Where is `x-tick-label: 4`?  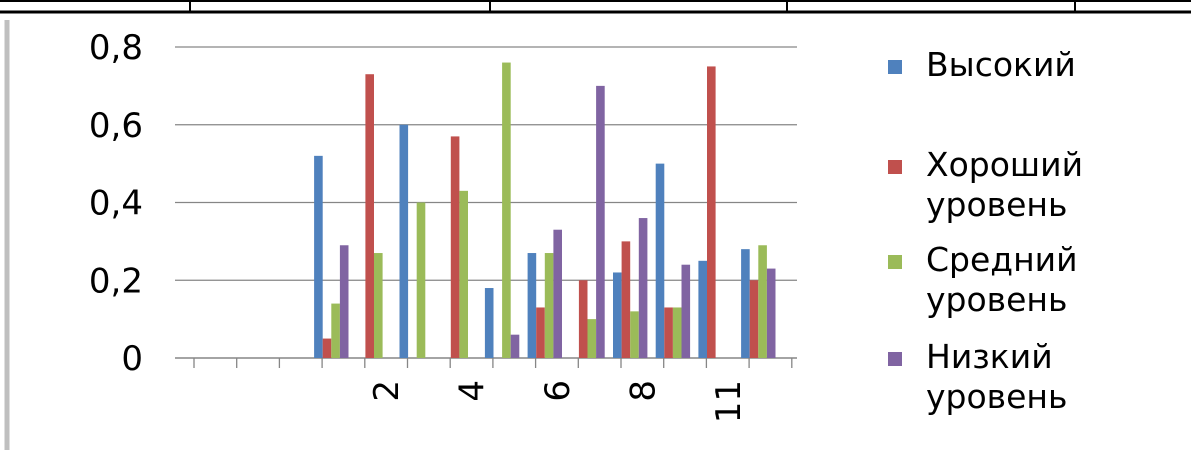 x-tick-label: 4 is located at coordinates (473, 391).